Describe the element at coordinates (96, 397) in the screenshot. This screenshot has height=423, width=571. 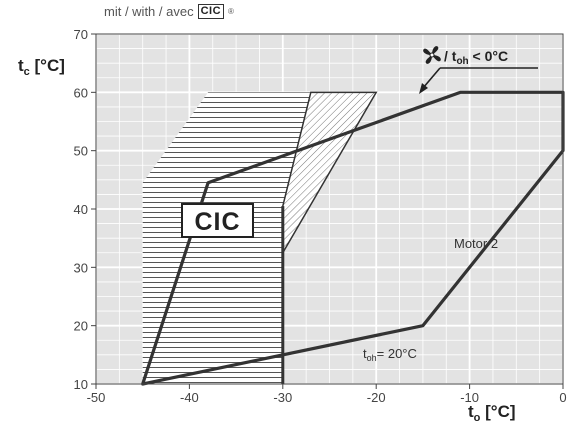
I see `x-tick-label: -50` at that location.